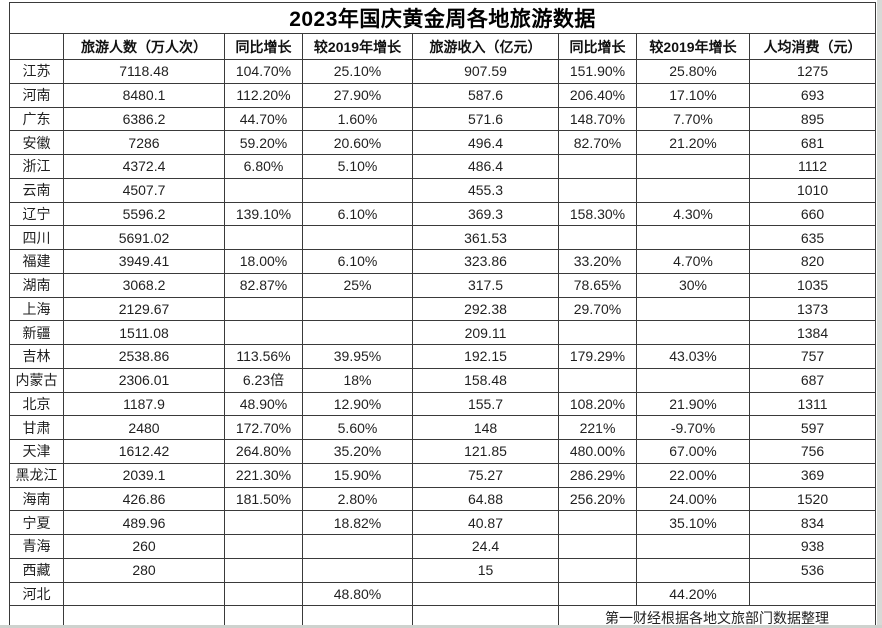 The height and width of the screenshot is (628, 882). I want to click on data-cell: 33.20%, so click(597, 261).